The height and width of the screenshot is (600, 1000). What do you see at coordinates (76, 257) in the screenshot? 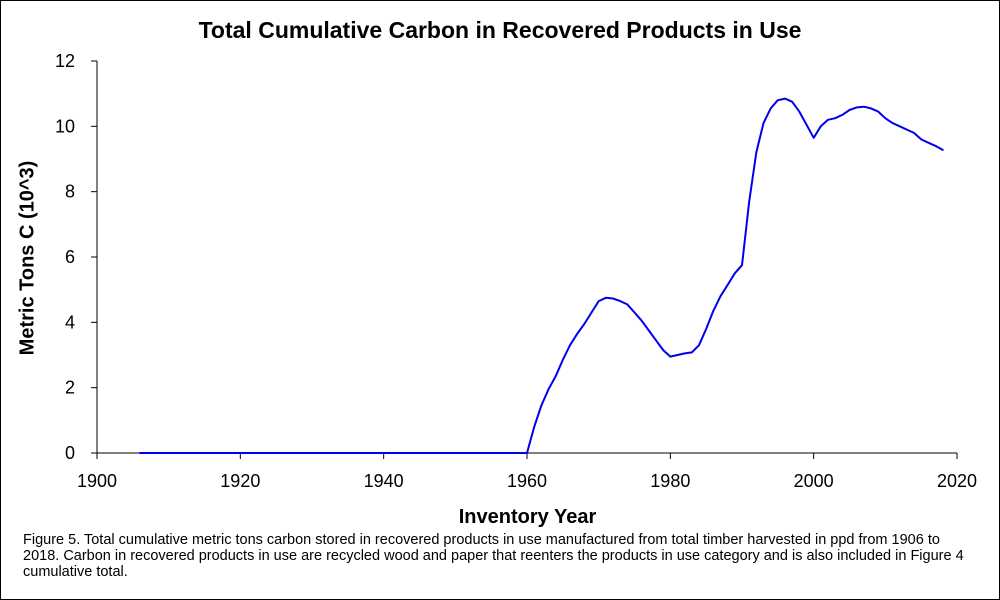
I see `y-ticks: 0 2 4 6 8 10 12` at bounding box center [76, 257].